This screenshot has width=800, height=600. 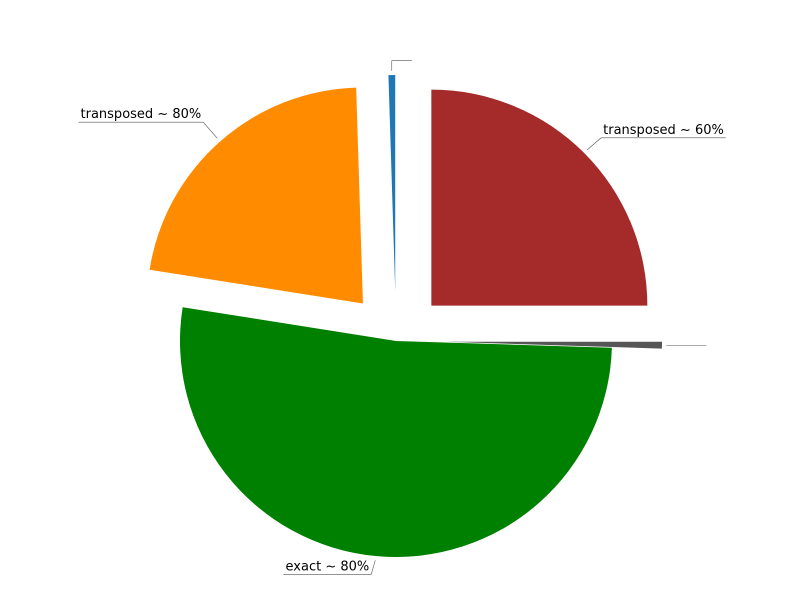 What do you see at coordinates (663, 130) in the screenshot?
I see `pie-slice-label-0: transposed ~ 60%` at bounding box center [663, 130].